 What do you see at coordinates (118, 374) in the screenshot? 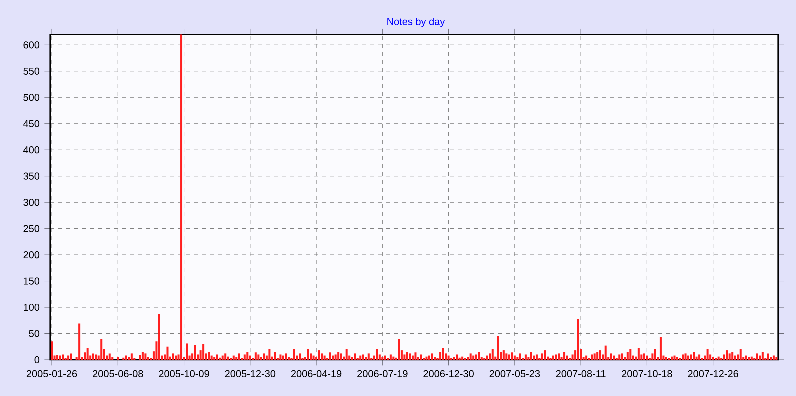
I see `x-tick-label: 2005-06-08` at bounding box center [118, 374].